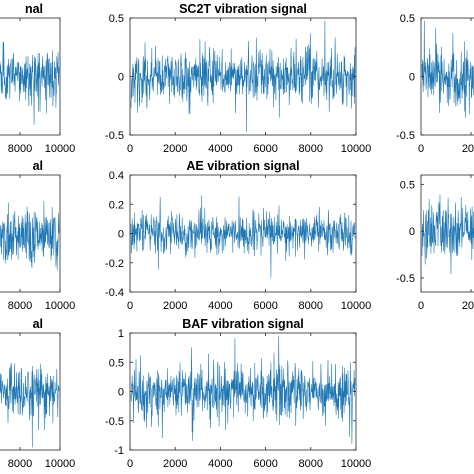 The image size is (474, 474). Describe the element at coordinates (114, 264) in the screenshot. I see `y-tick-label: -0.2` at that location.